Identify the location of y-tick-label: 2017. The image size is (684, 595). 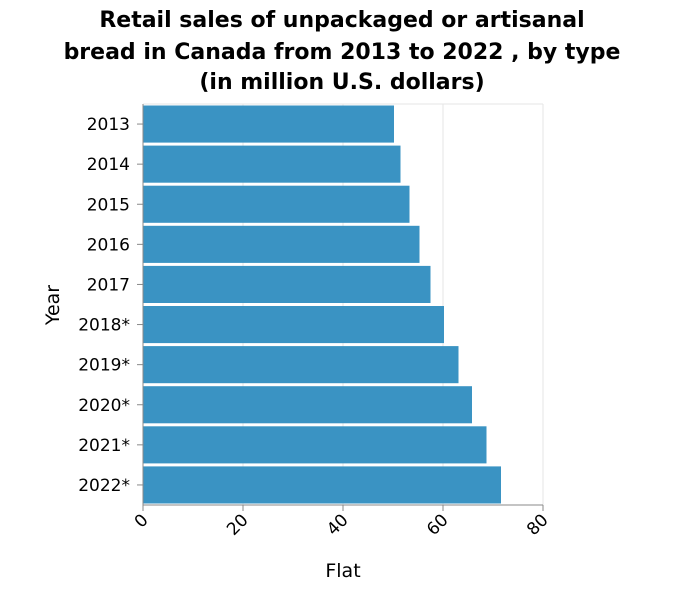
(108, 285).